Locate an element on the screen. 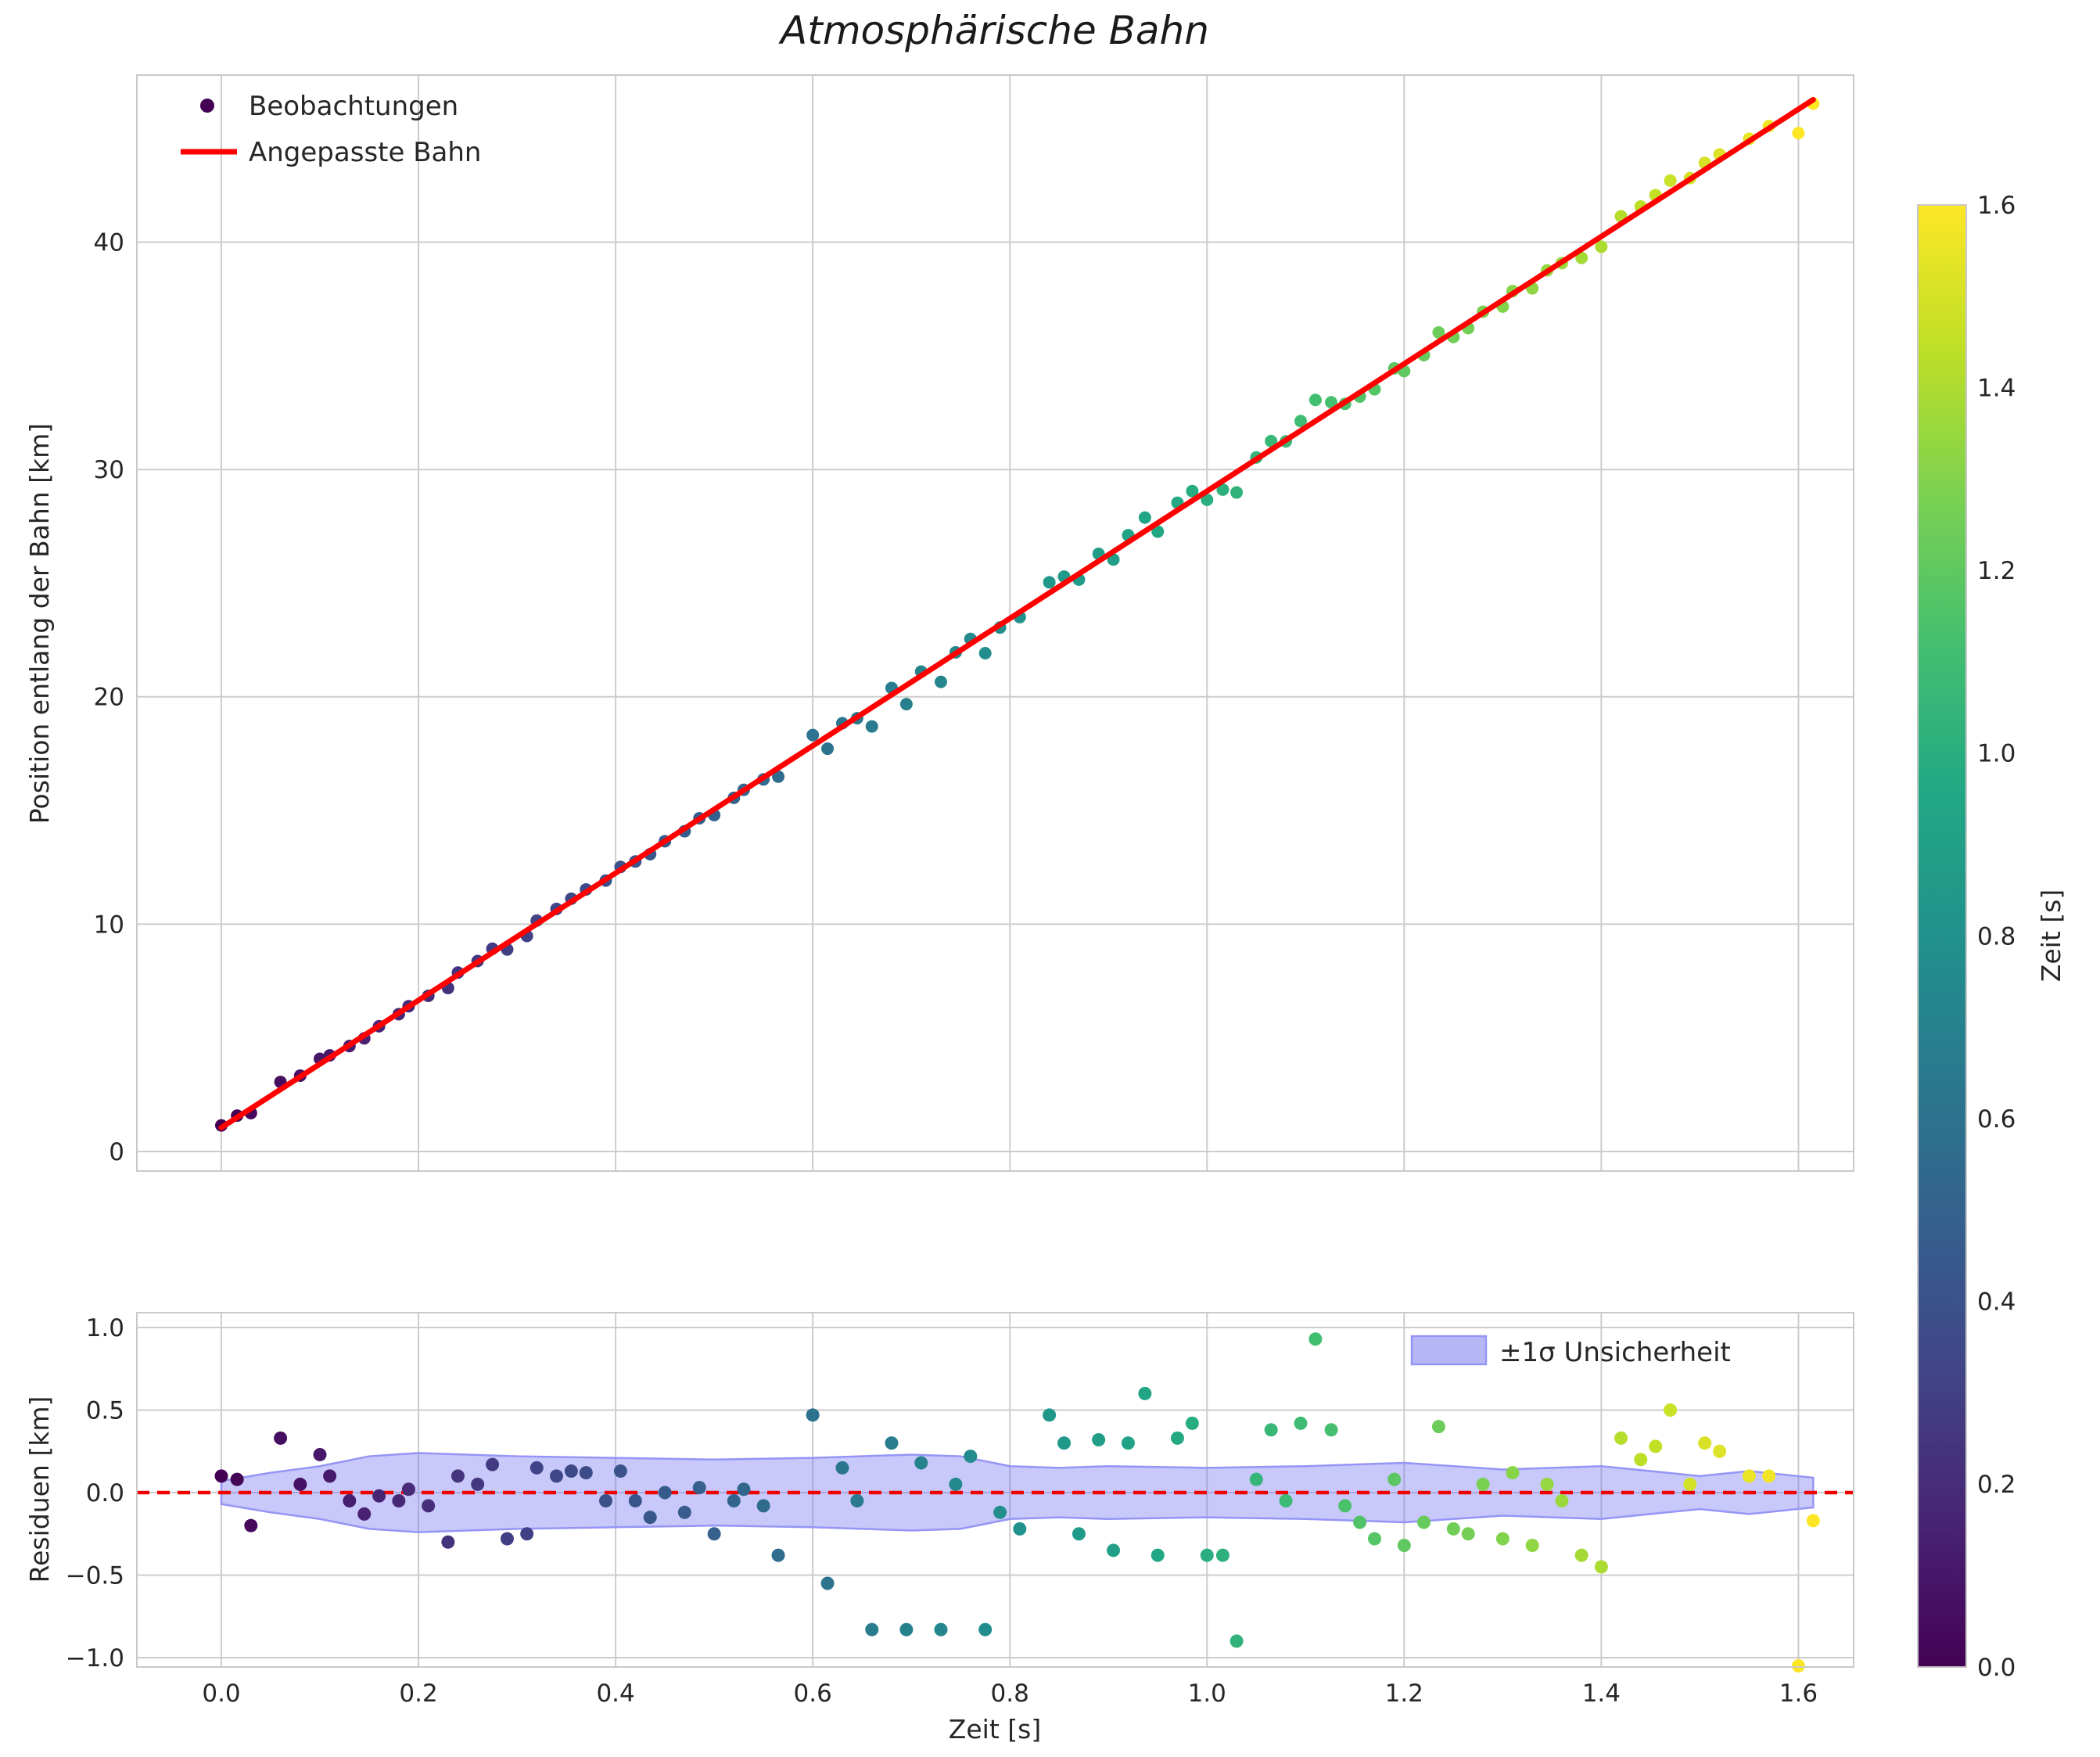  residuals-y-axis-label: Residuen [km] is located at coordinates (39, 1489).